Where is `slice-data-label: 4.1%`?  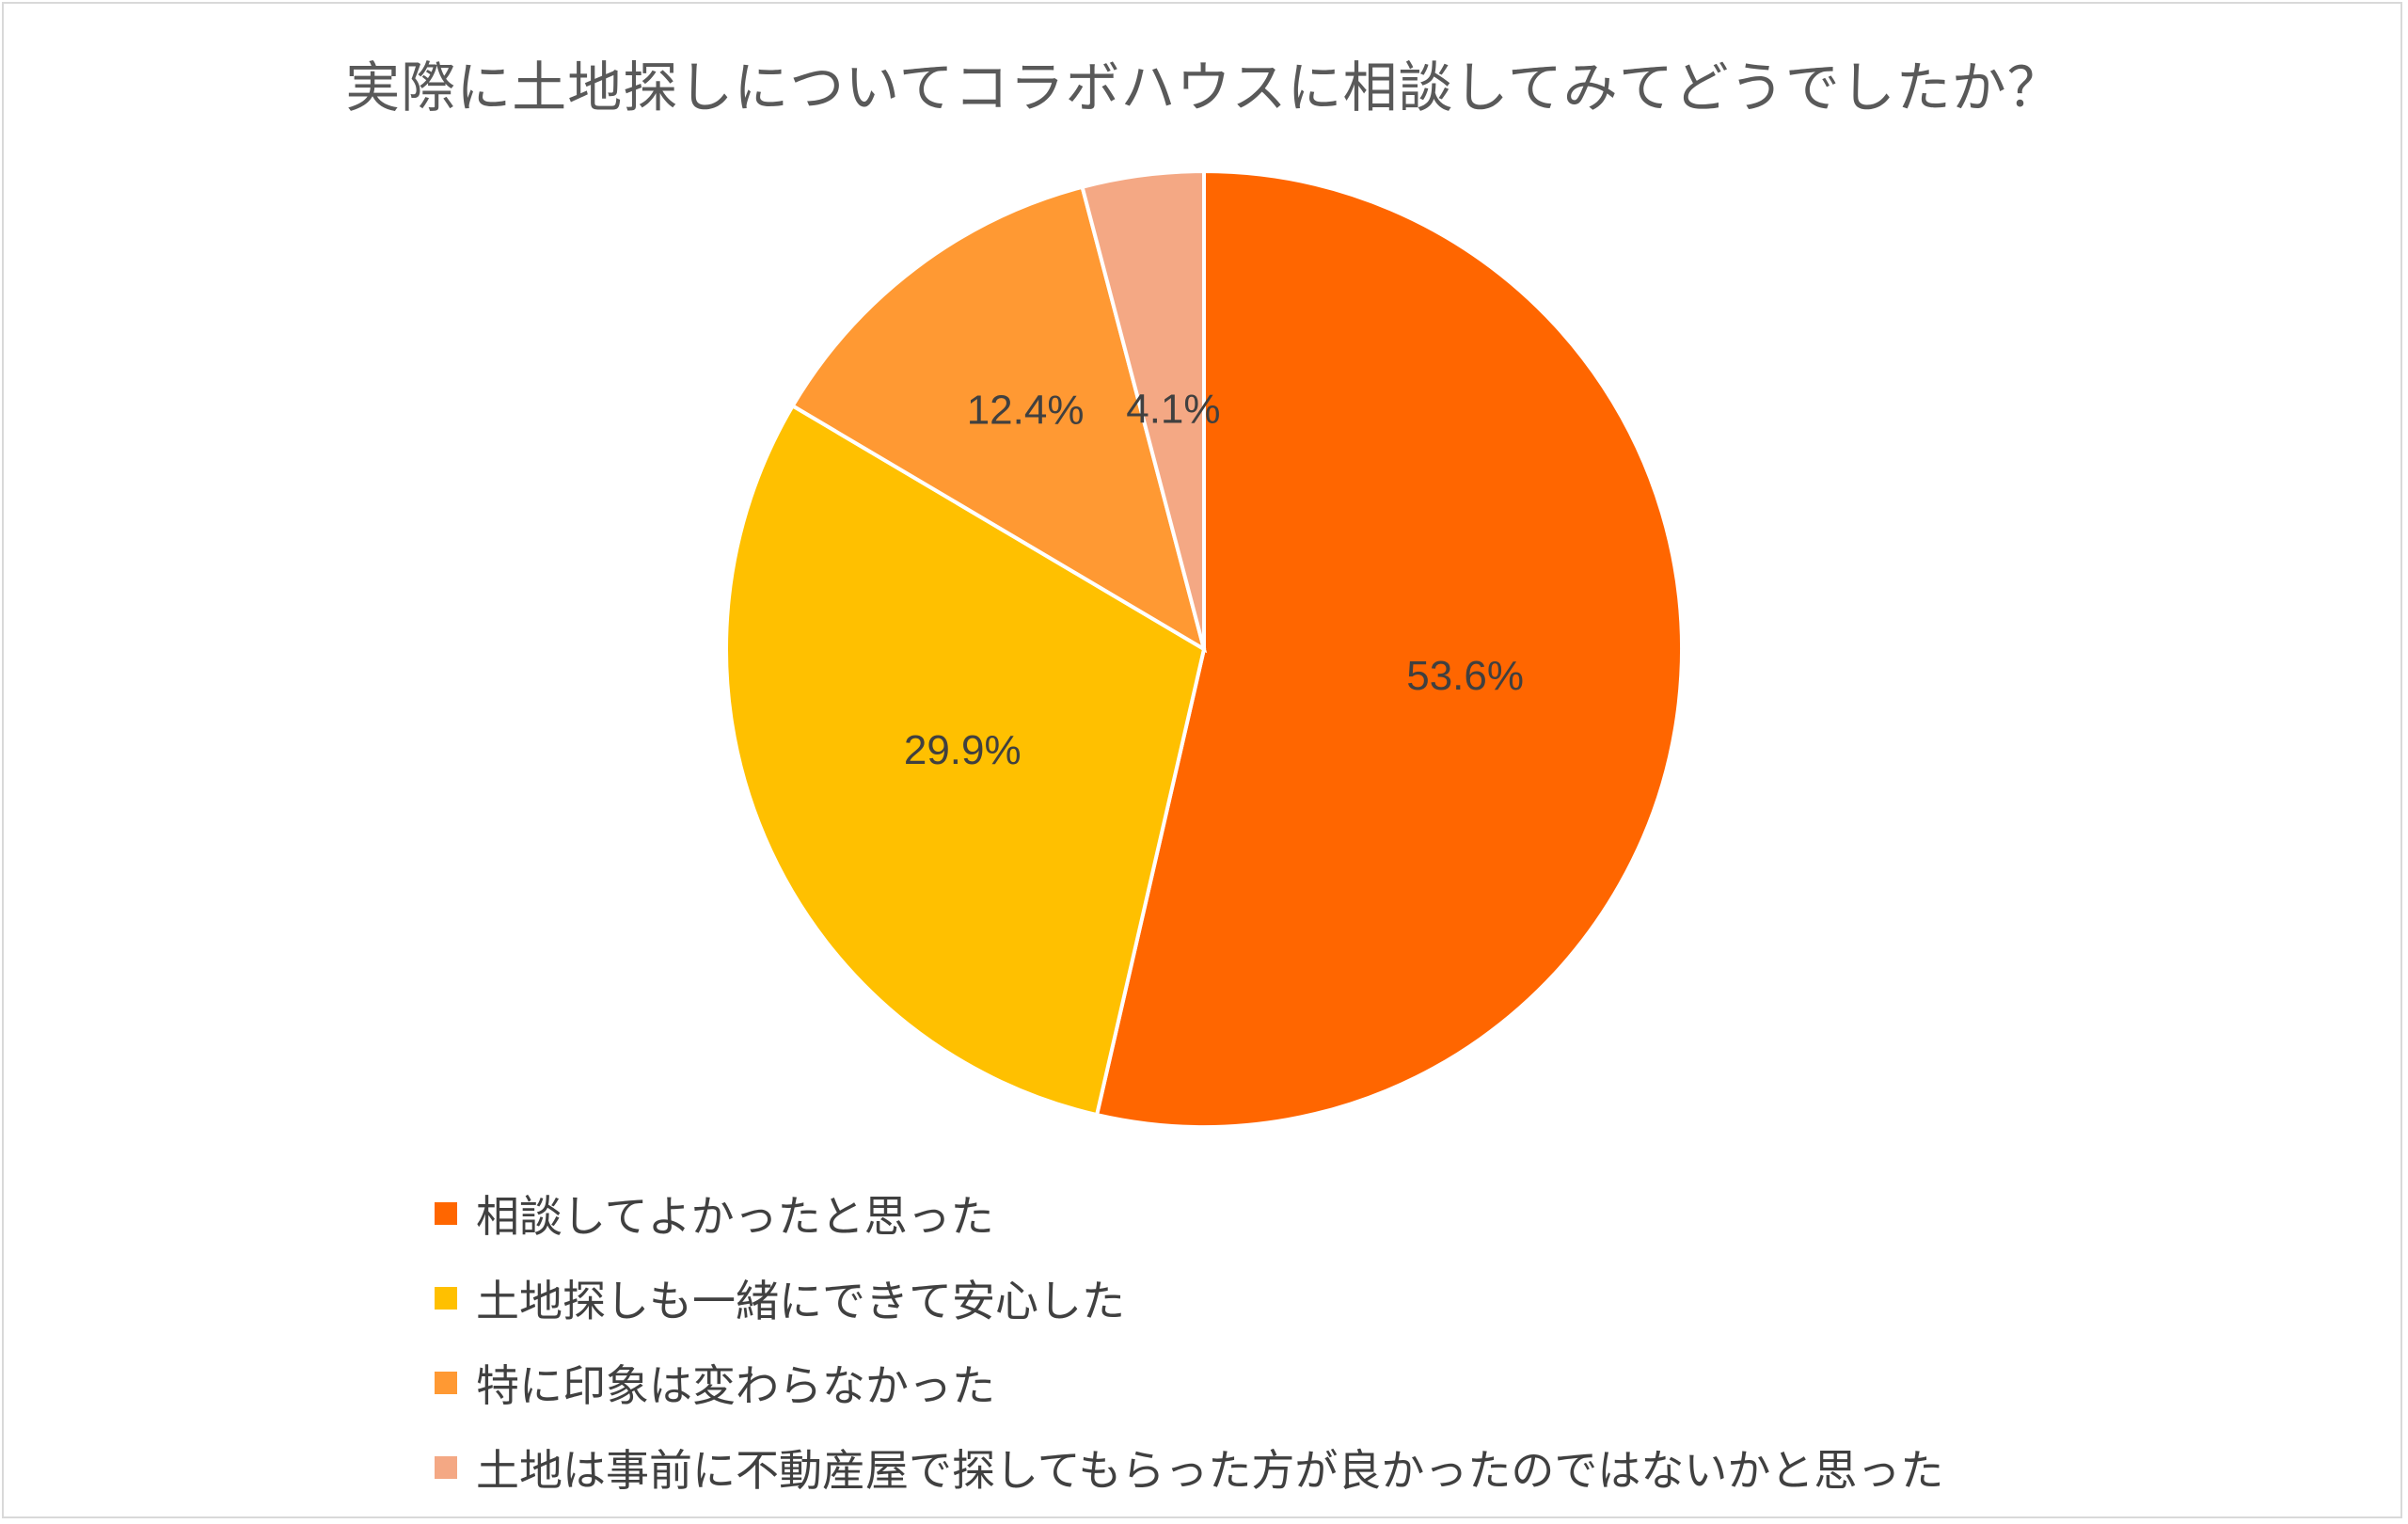 slice-data-label: 4.1% is located at coordinates (1173, 410).